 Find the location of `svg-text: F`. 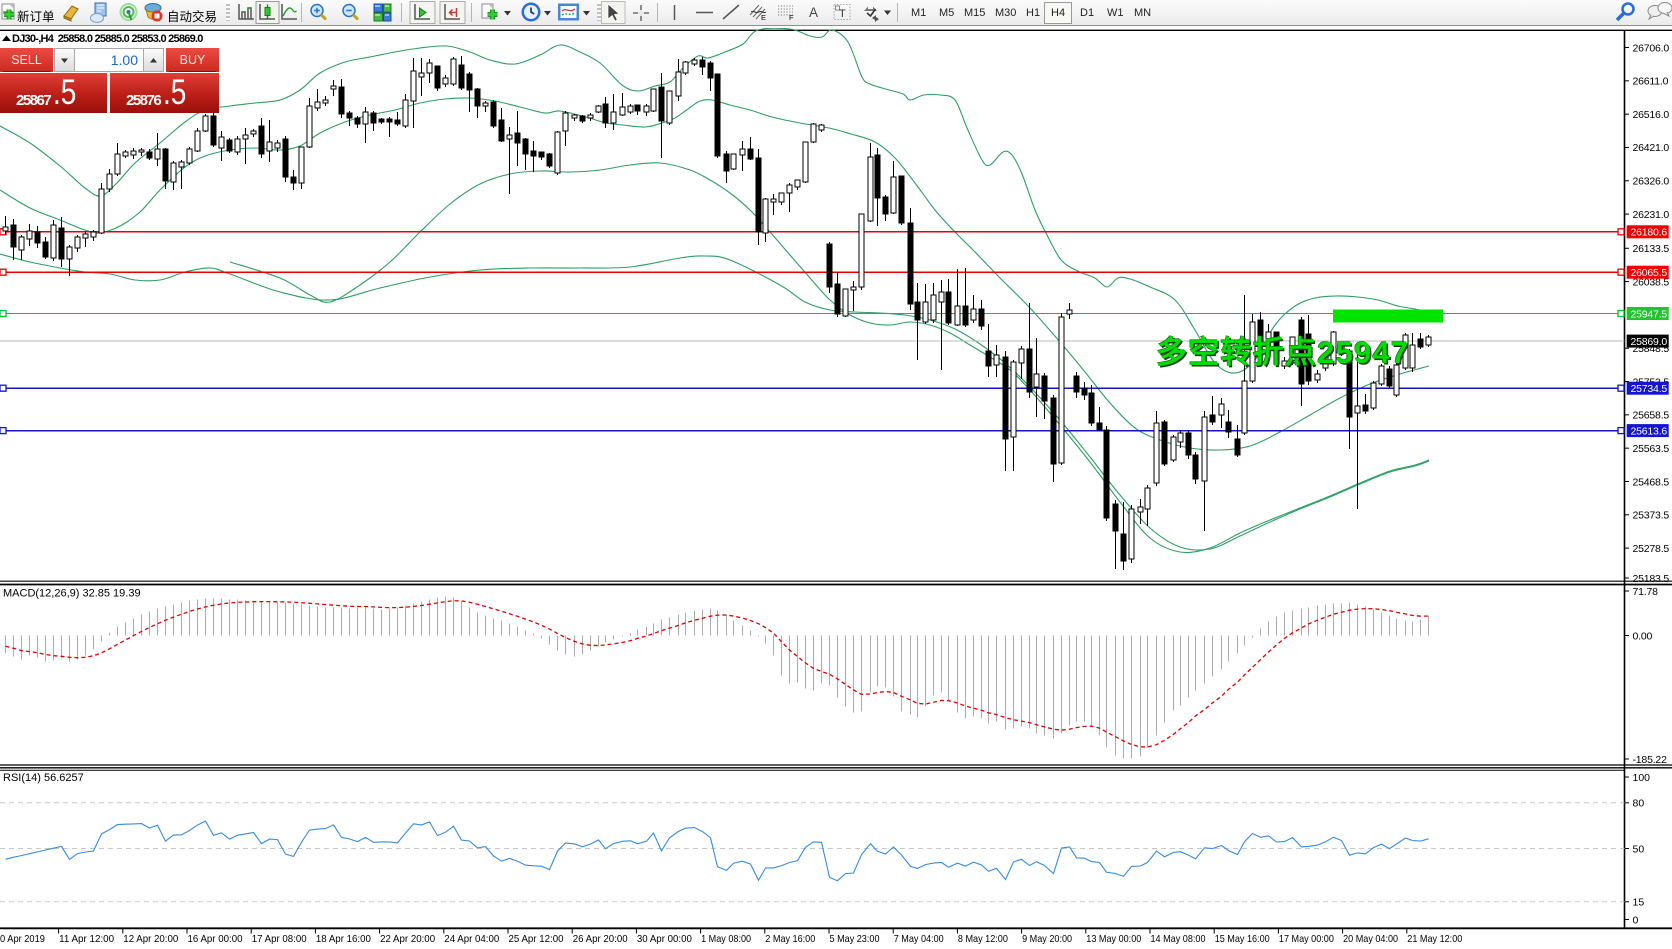

svg-text: F is located at coordinates (791, 17).